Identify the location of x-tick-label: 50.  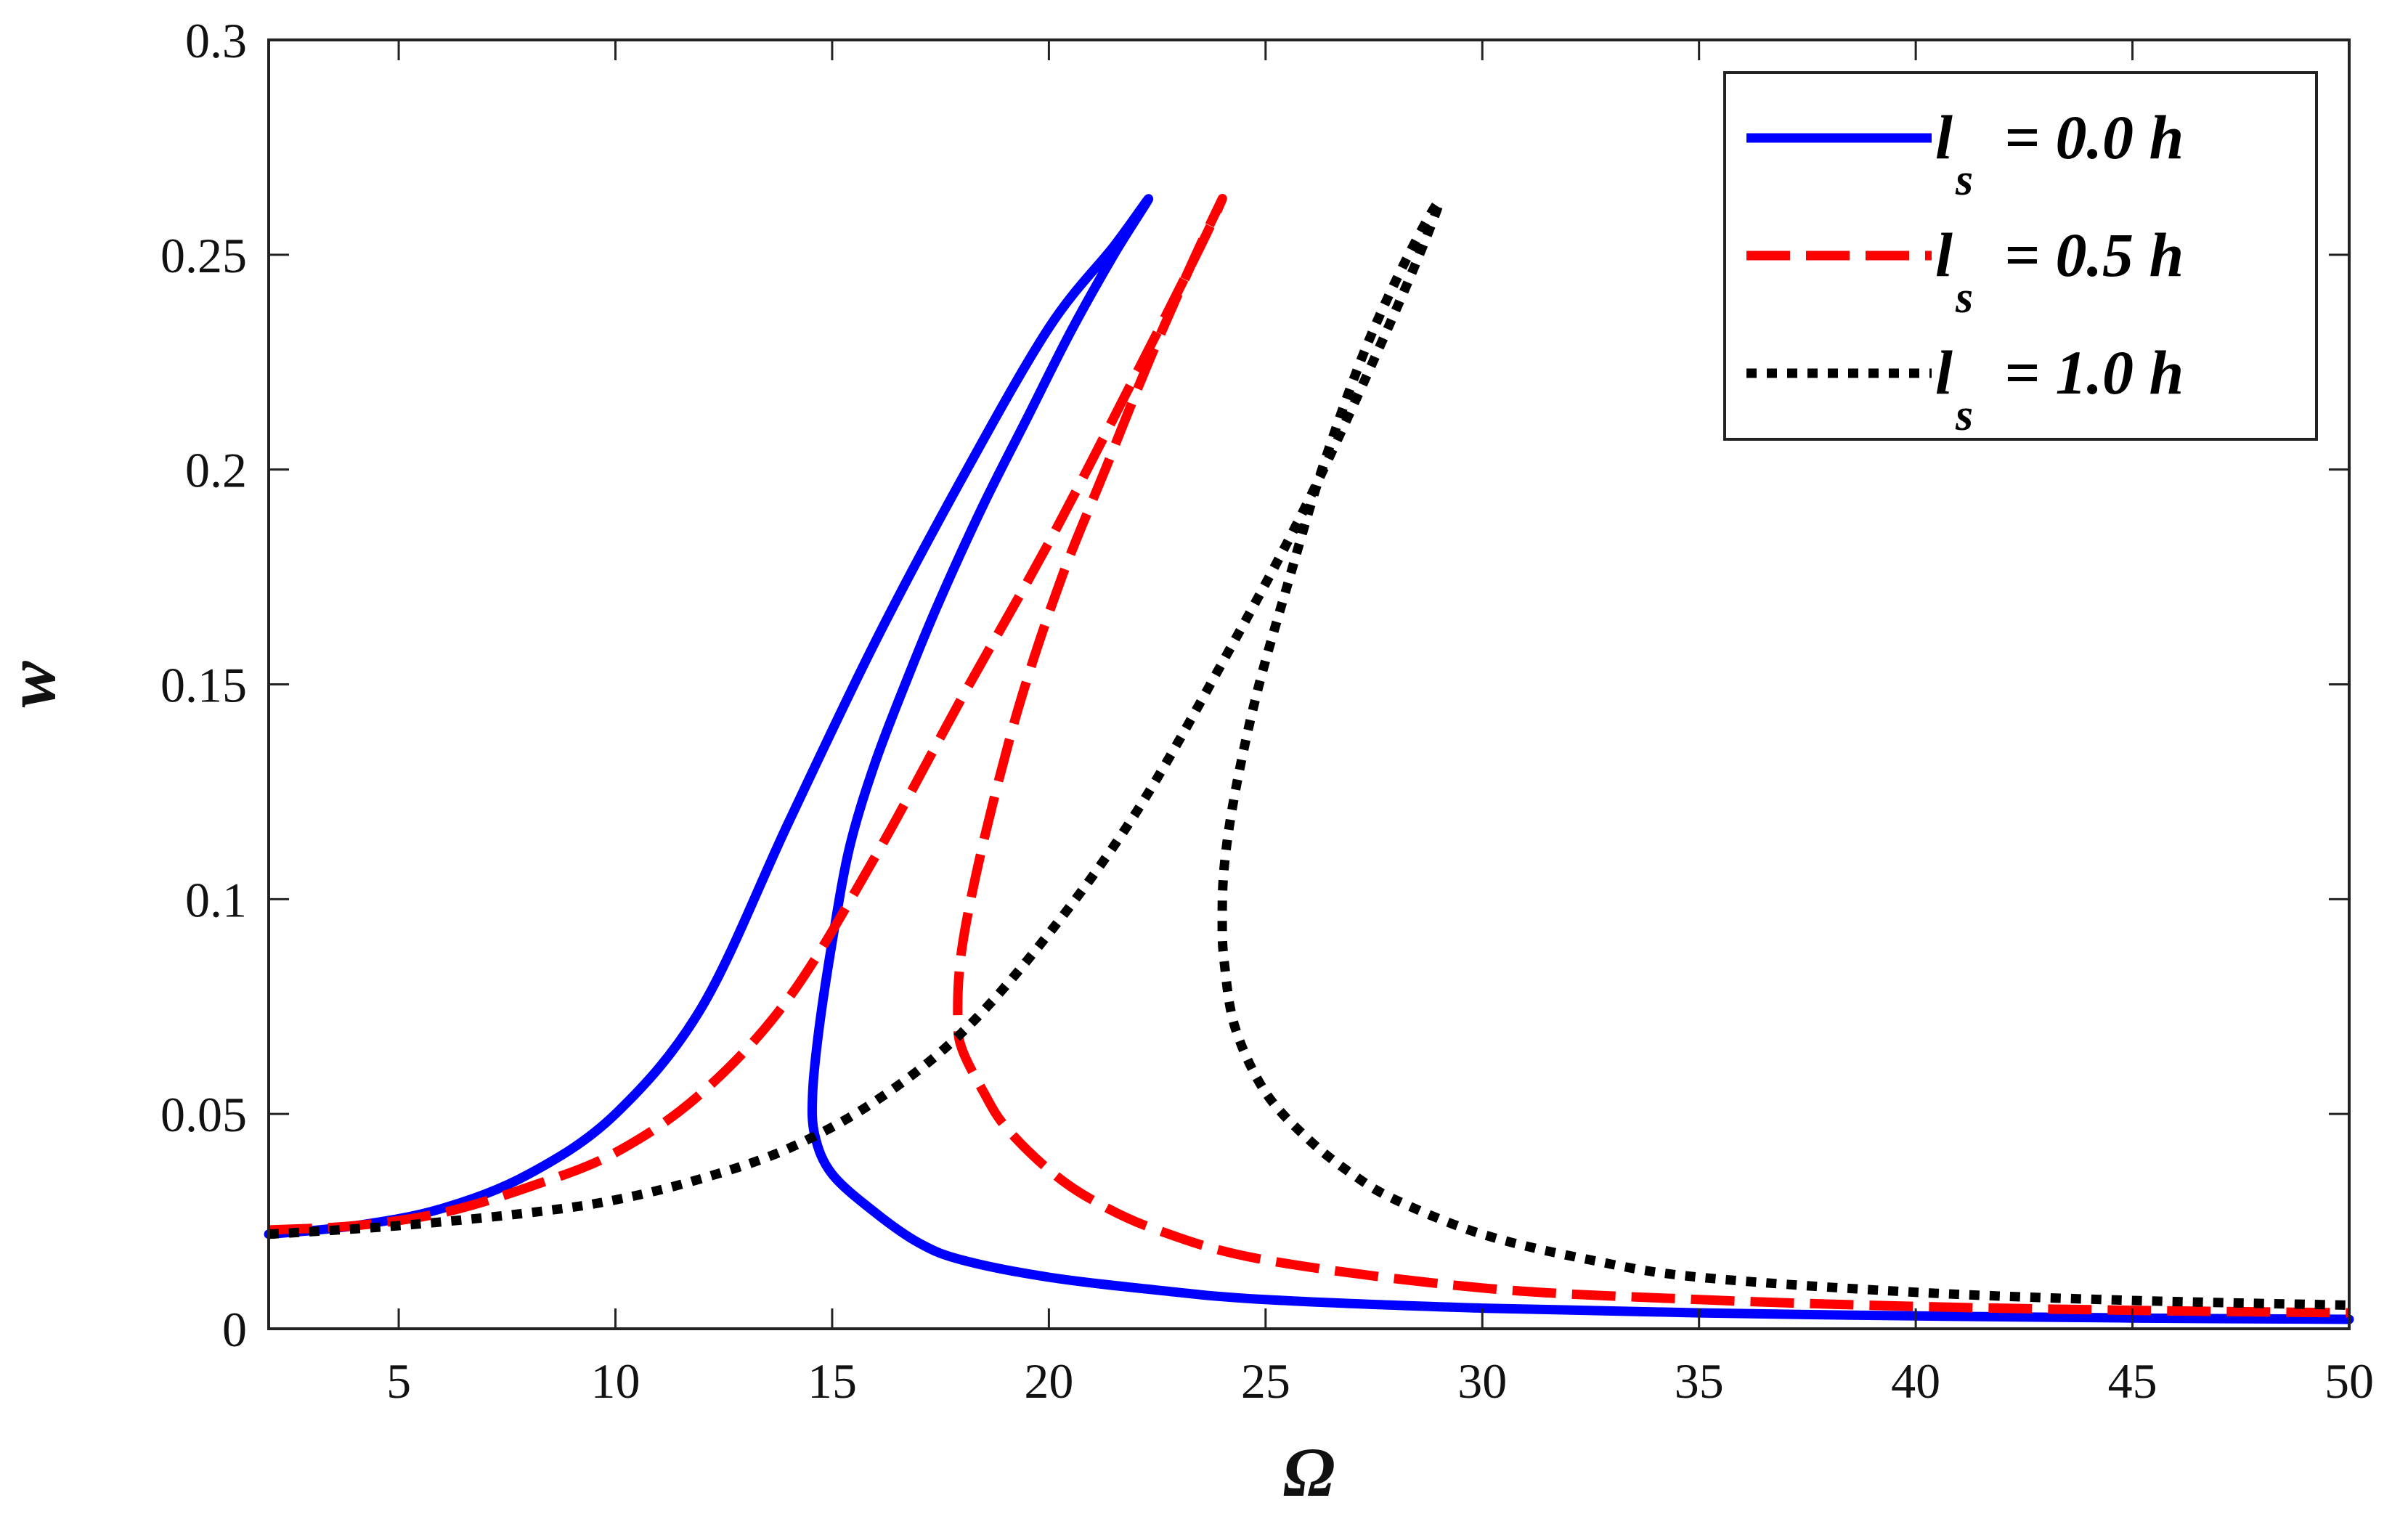
(2349, 1381).